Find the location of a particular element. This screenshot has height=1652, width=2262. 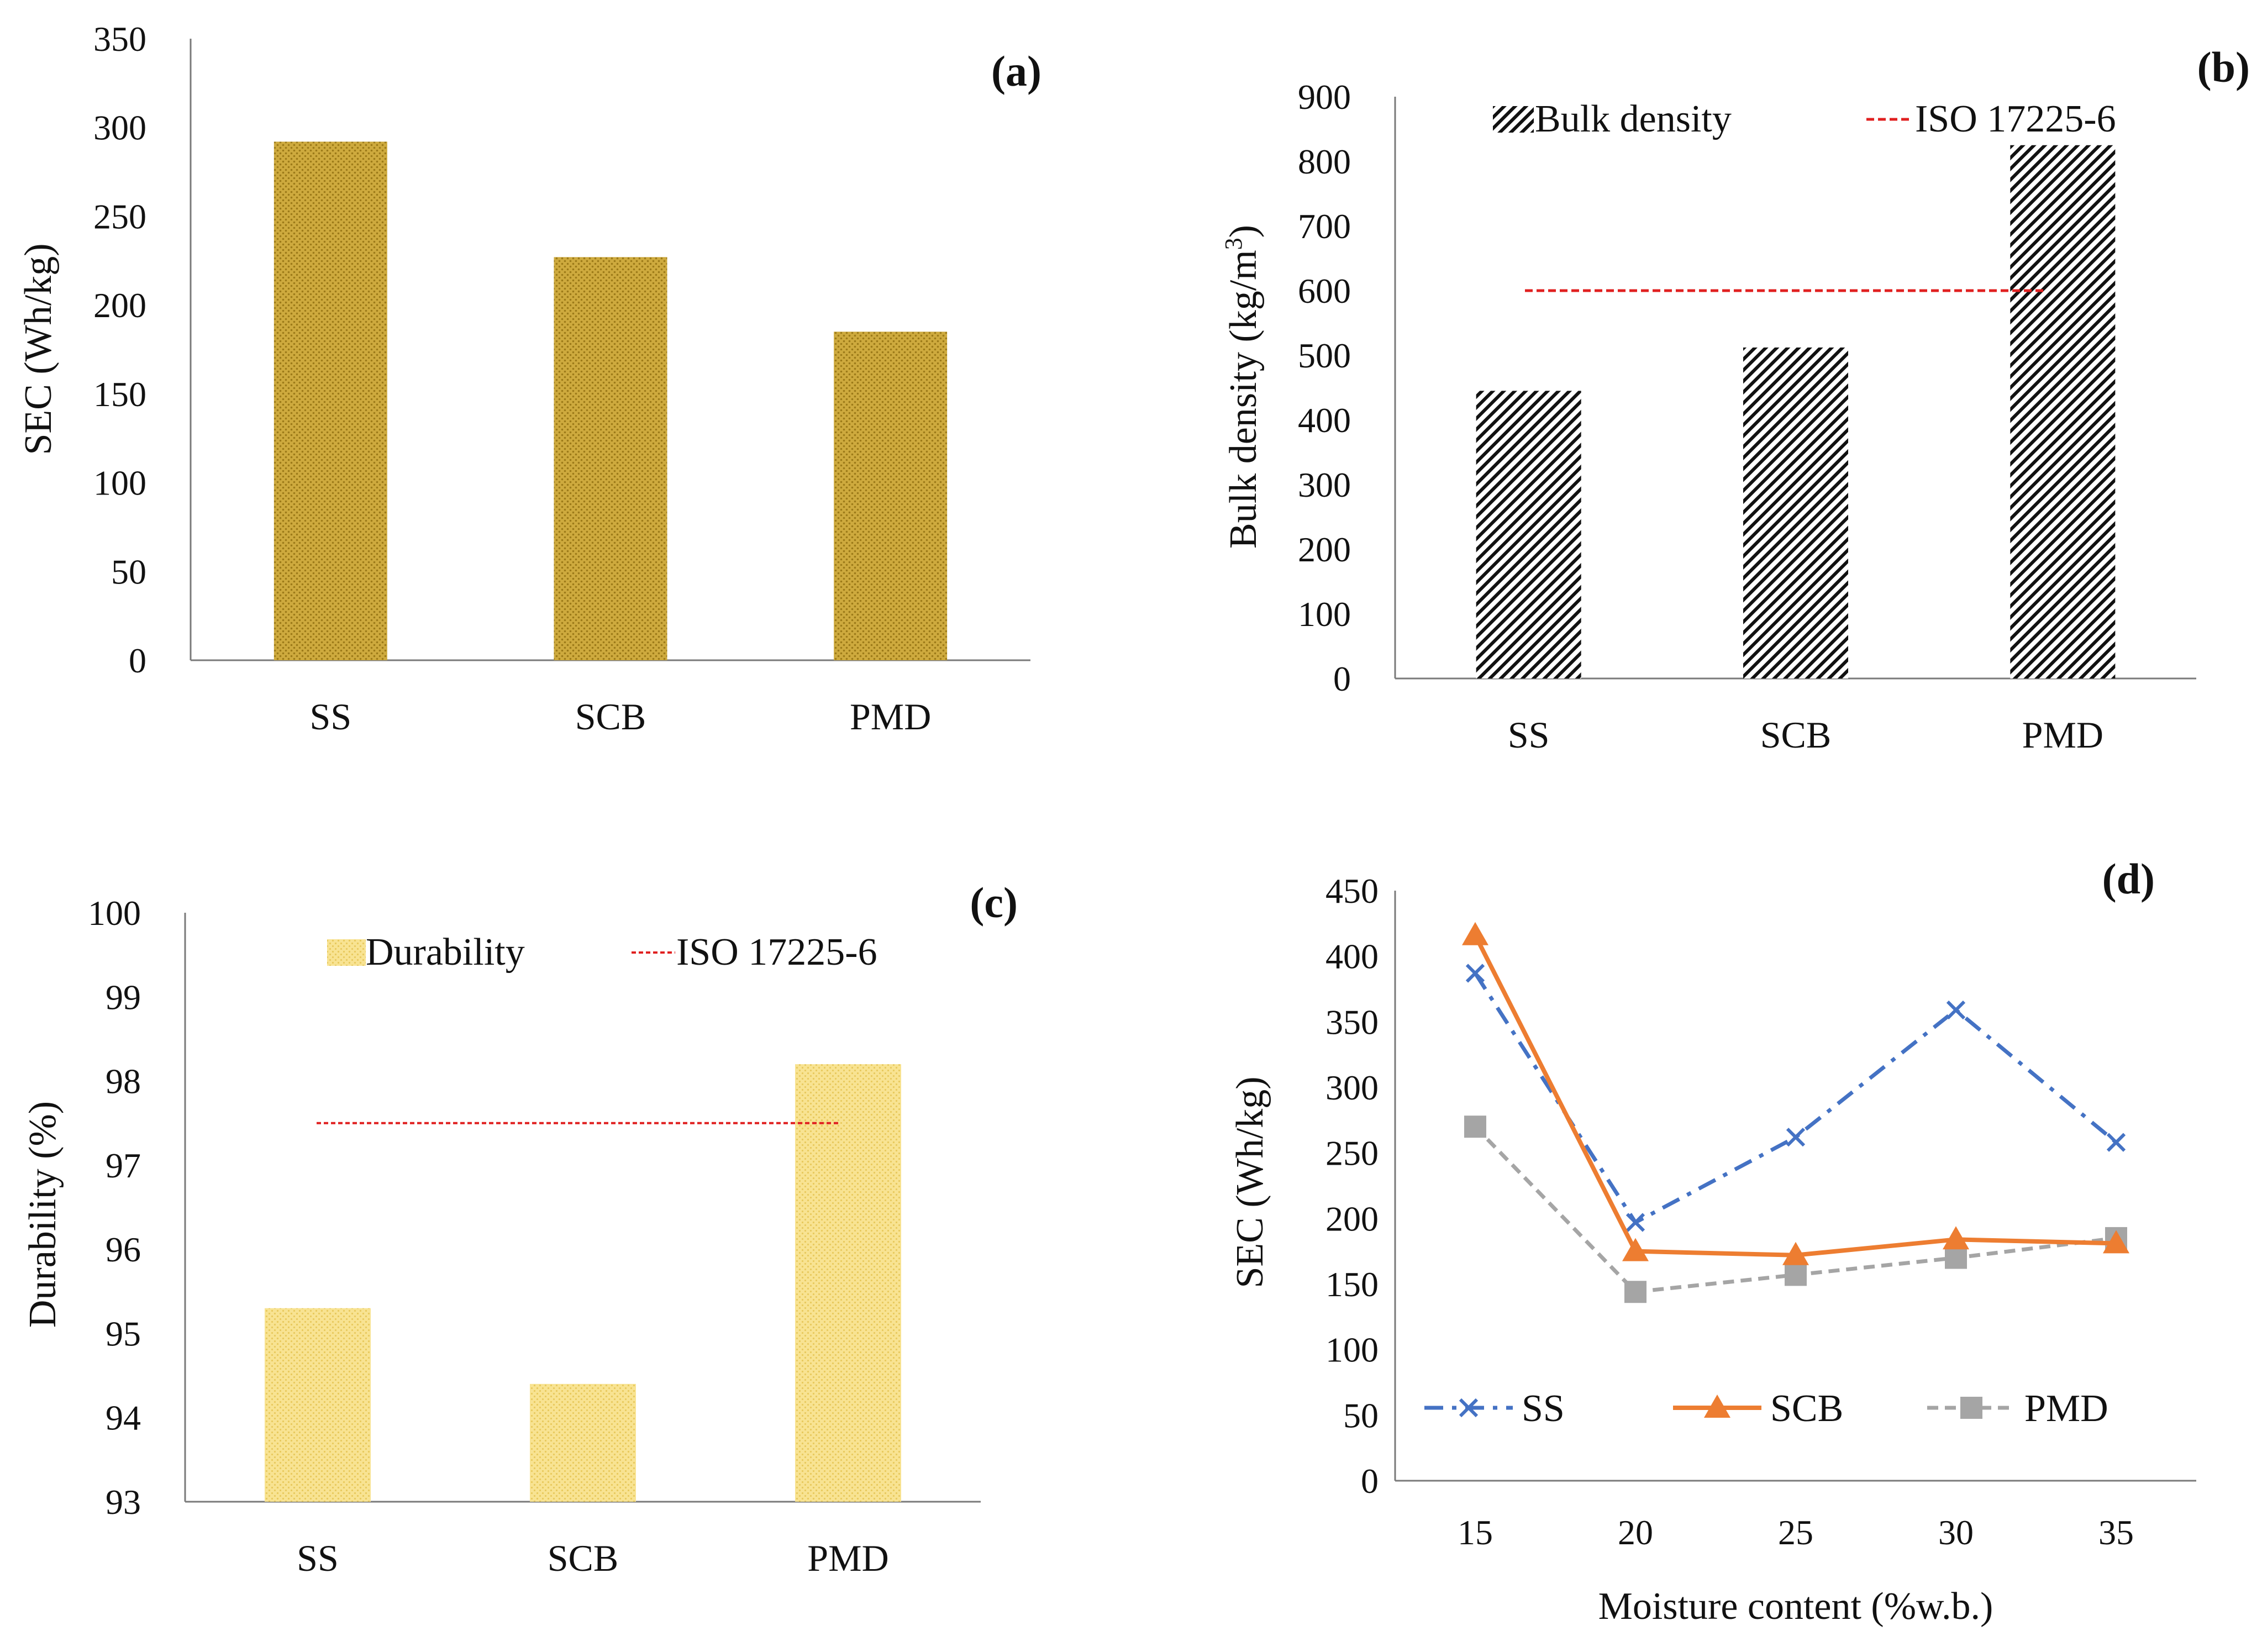

b-legend-swatch-bar is located at coordinates (1513, 119).